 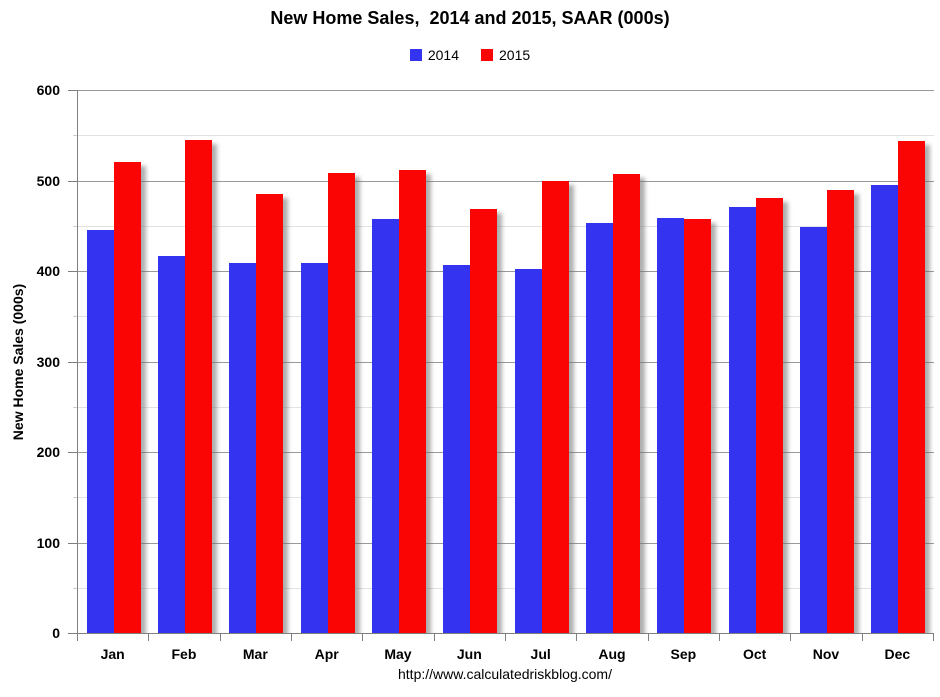 I want to click on x-tick-label-jul: Jul, so click(x=540, y=654).